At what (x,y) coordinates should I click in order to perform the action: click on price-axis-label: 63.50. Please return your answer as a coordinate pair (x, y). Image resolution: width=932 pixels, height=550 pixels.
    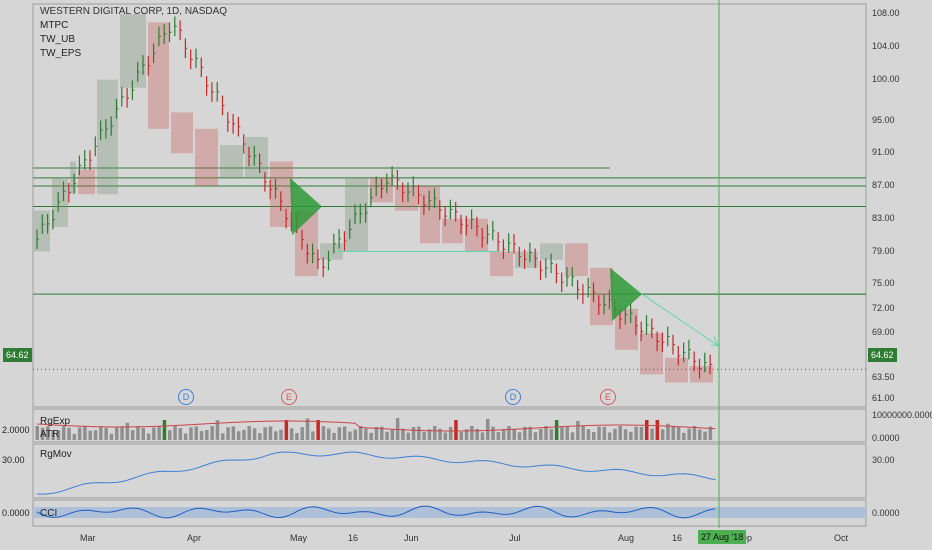
    Looking at the image, I should click on (883, 377).